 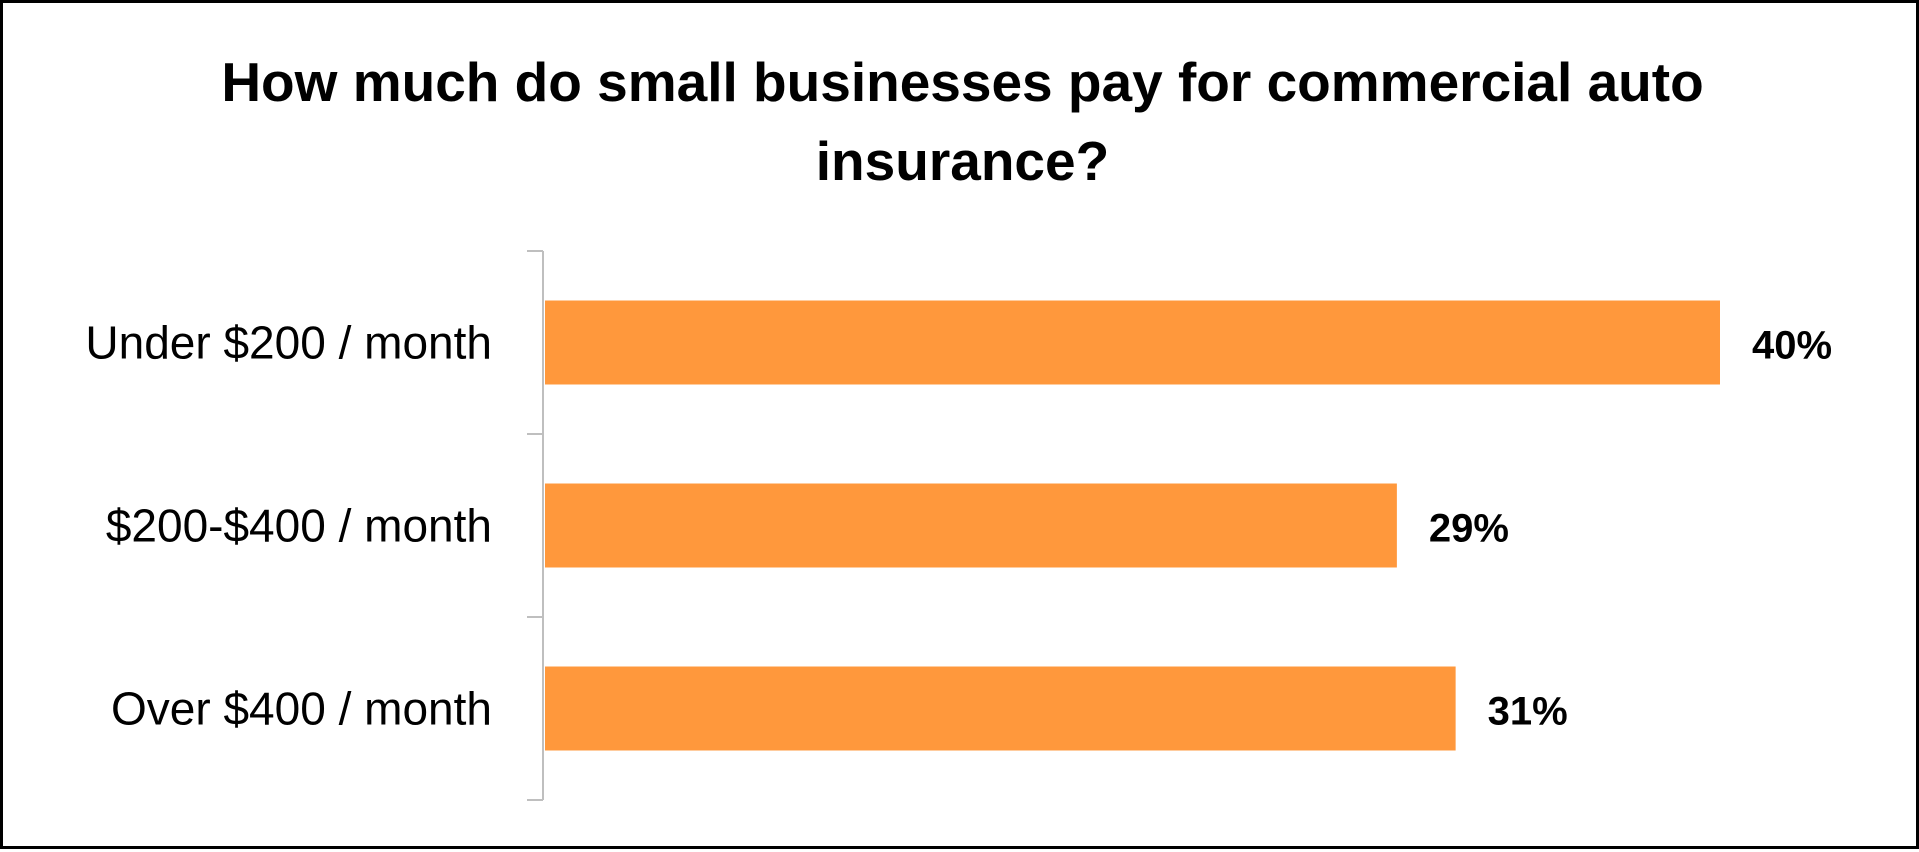 What do you see at coordinates (1528, 712) in the screenshot?
I see `data-label: 31%` at bounding box center [1528, 712].